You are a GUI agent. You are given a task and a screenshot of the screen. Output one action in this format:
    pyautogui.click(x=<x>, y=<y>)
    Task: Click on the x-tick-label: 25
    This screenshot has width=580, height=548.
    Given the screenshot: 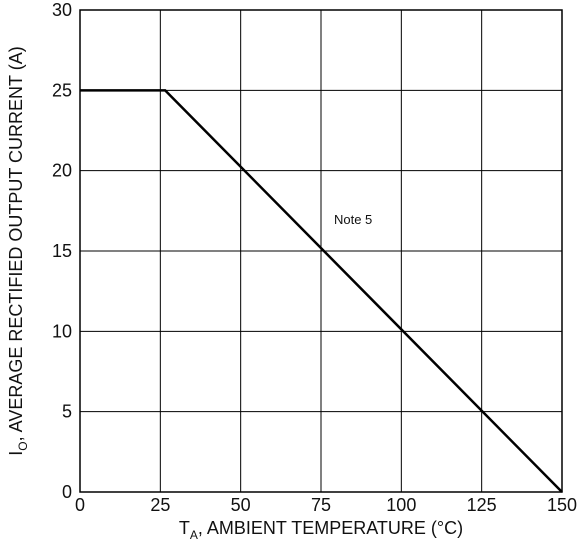 What is the action you would take?
    pyautogui.click(x=160, y=505)
    